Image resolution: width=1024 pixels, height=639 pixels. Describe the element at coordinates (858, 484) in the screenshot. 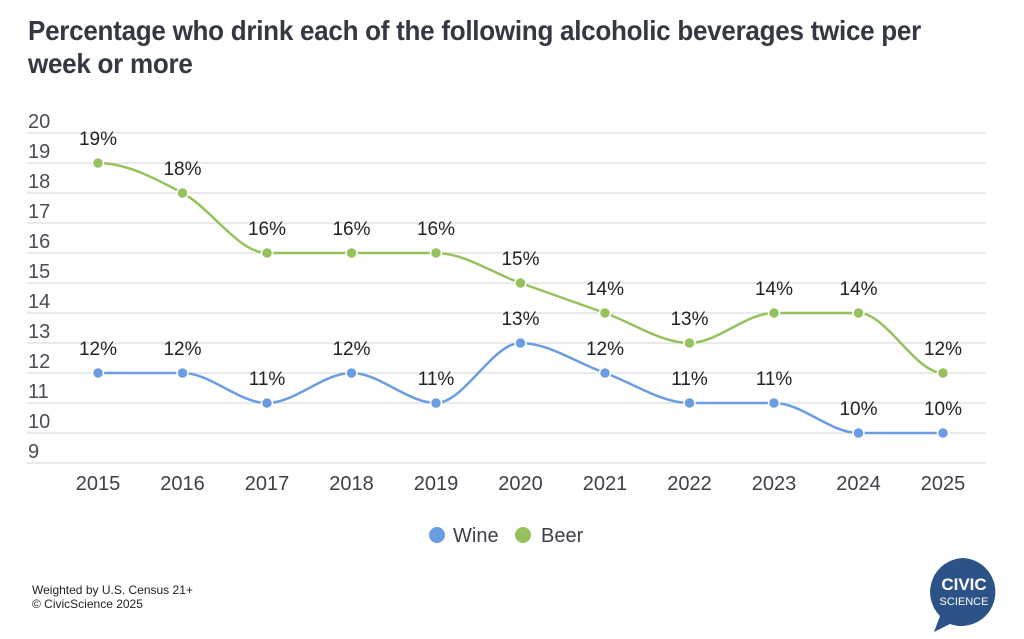

I see `x-tick-label: 2024` at that location.